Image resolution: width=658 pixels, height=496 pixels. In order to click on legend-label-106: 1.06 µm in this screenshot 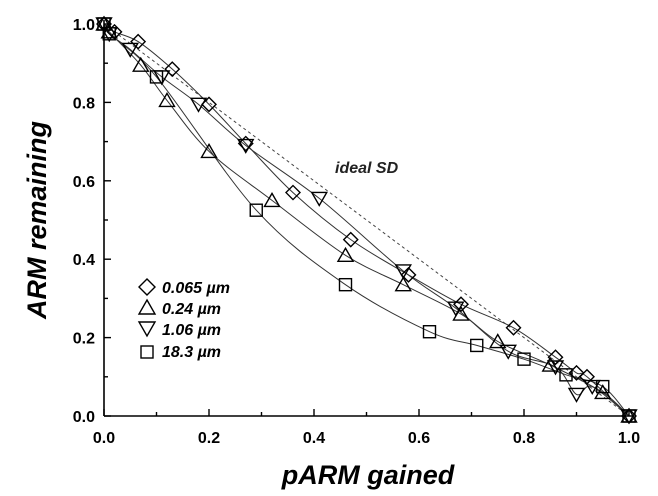, I will do `click(191, 330)`.